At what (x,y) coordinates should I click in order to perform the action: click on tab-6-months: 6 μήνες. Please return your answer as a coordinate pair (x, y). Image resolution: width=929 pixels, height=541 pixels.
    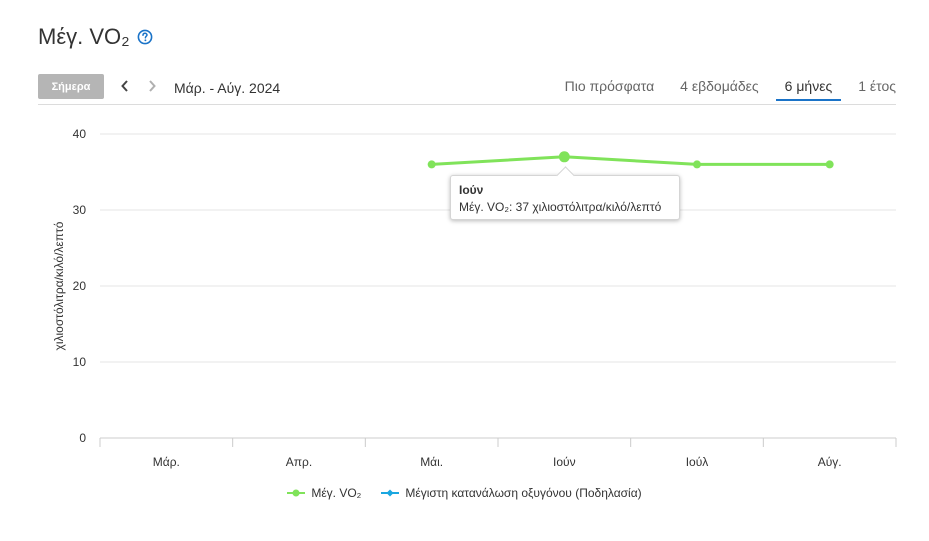
    Looking at the image, I should click on (808, 87).